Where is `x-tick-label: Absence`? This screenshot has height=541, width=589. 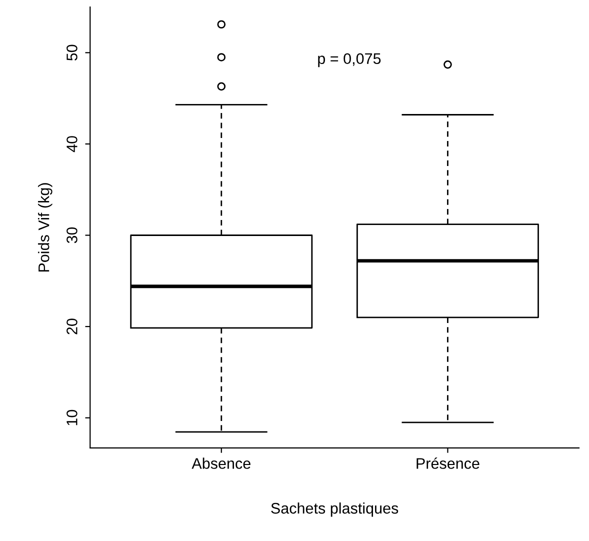 x-tick-label: Absence is located at coordinates (221, 463).